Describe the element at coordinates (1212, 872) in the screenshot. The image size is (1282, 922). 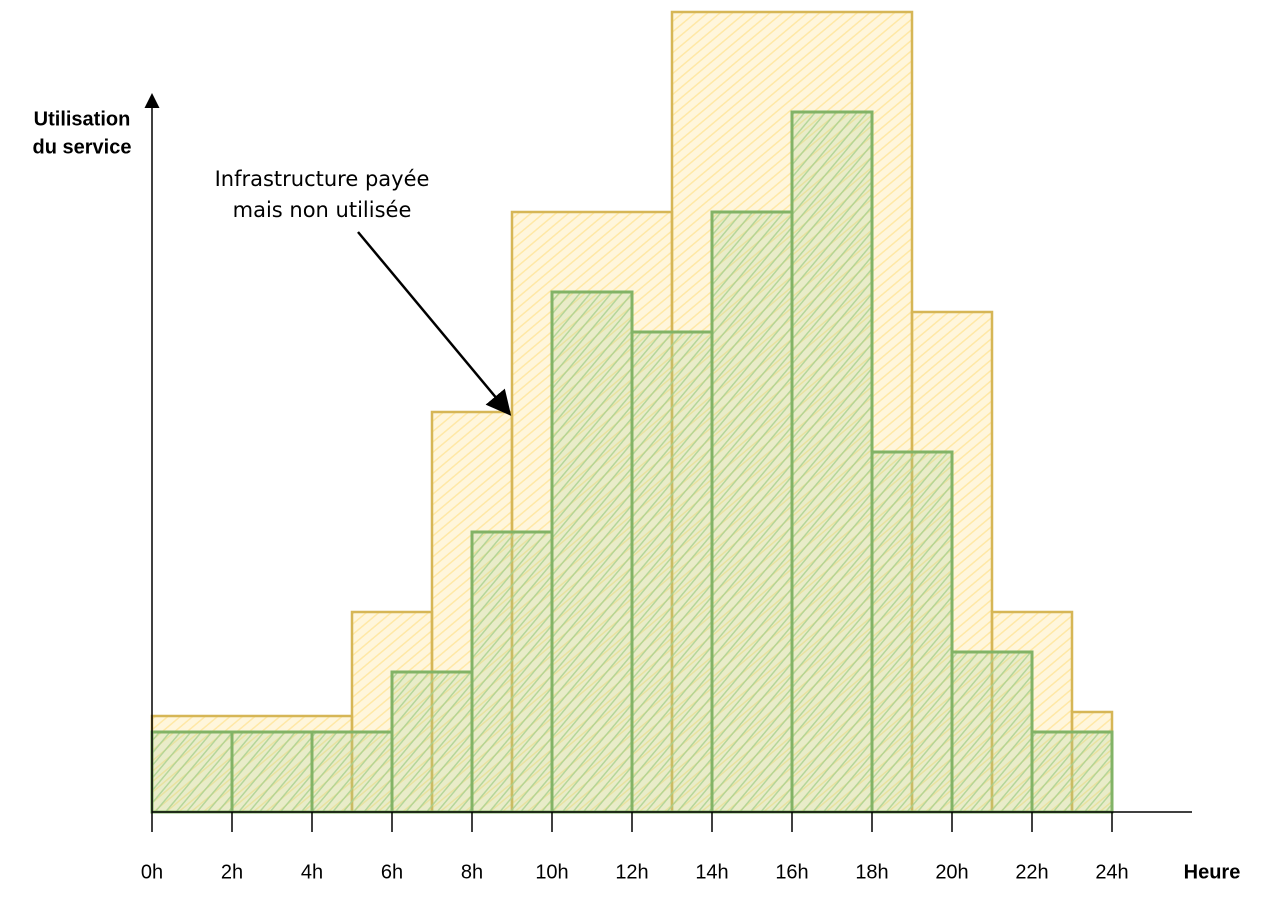
I see `x-axis-label: Heure` at that location.